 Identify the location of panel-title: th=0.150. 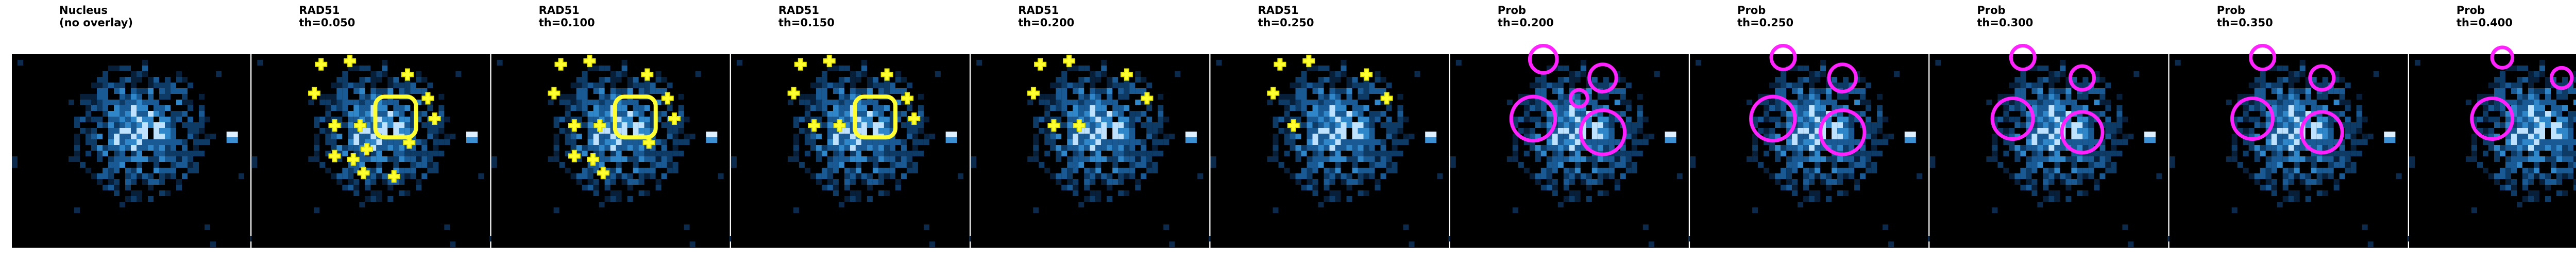
(806, 23).